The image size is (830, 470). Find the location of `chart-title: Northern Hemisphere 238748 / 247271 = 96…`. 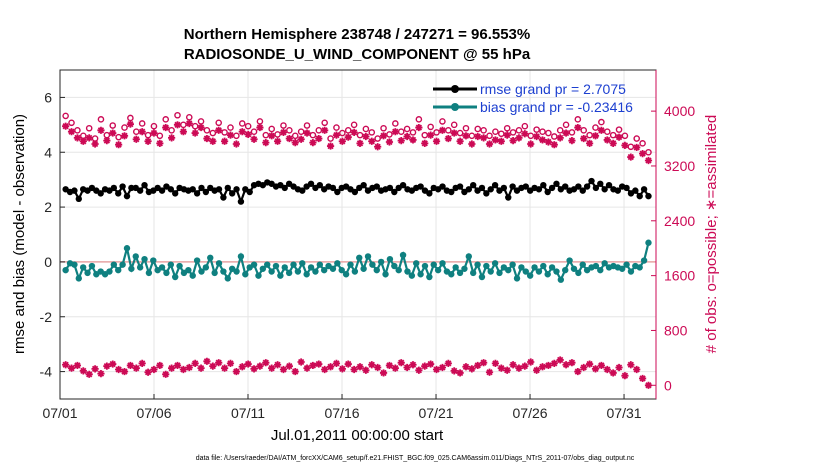

chart-title: Northern Hemisphere 238748 / 247271 = 96… is located at coordinates (357, 34).